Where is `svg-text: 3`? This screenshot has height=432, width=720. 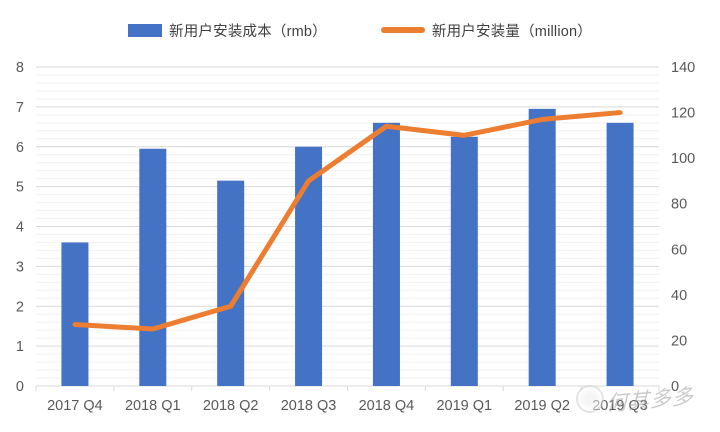
svg-text: 3 is located at coordinates (20, 267).